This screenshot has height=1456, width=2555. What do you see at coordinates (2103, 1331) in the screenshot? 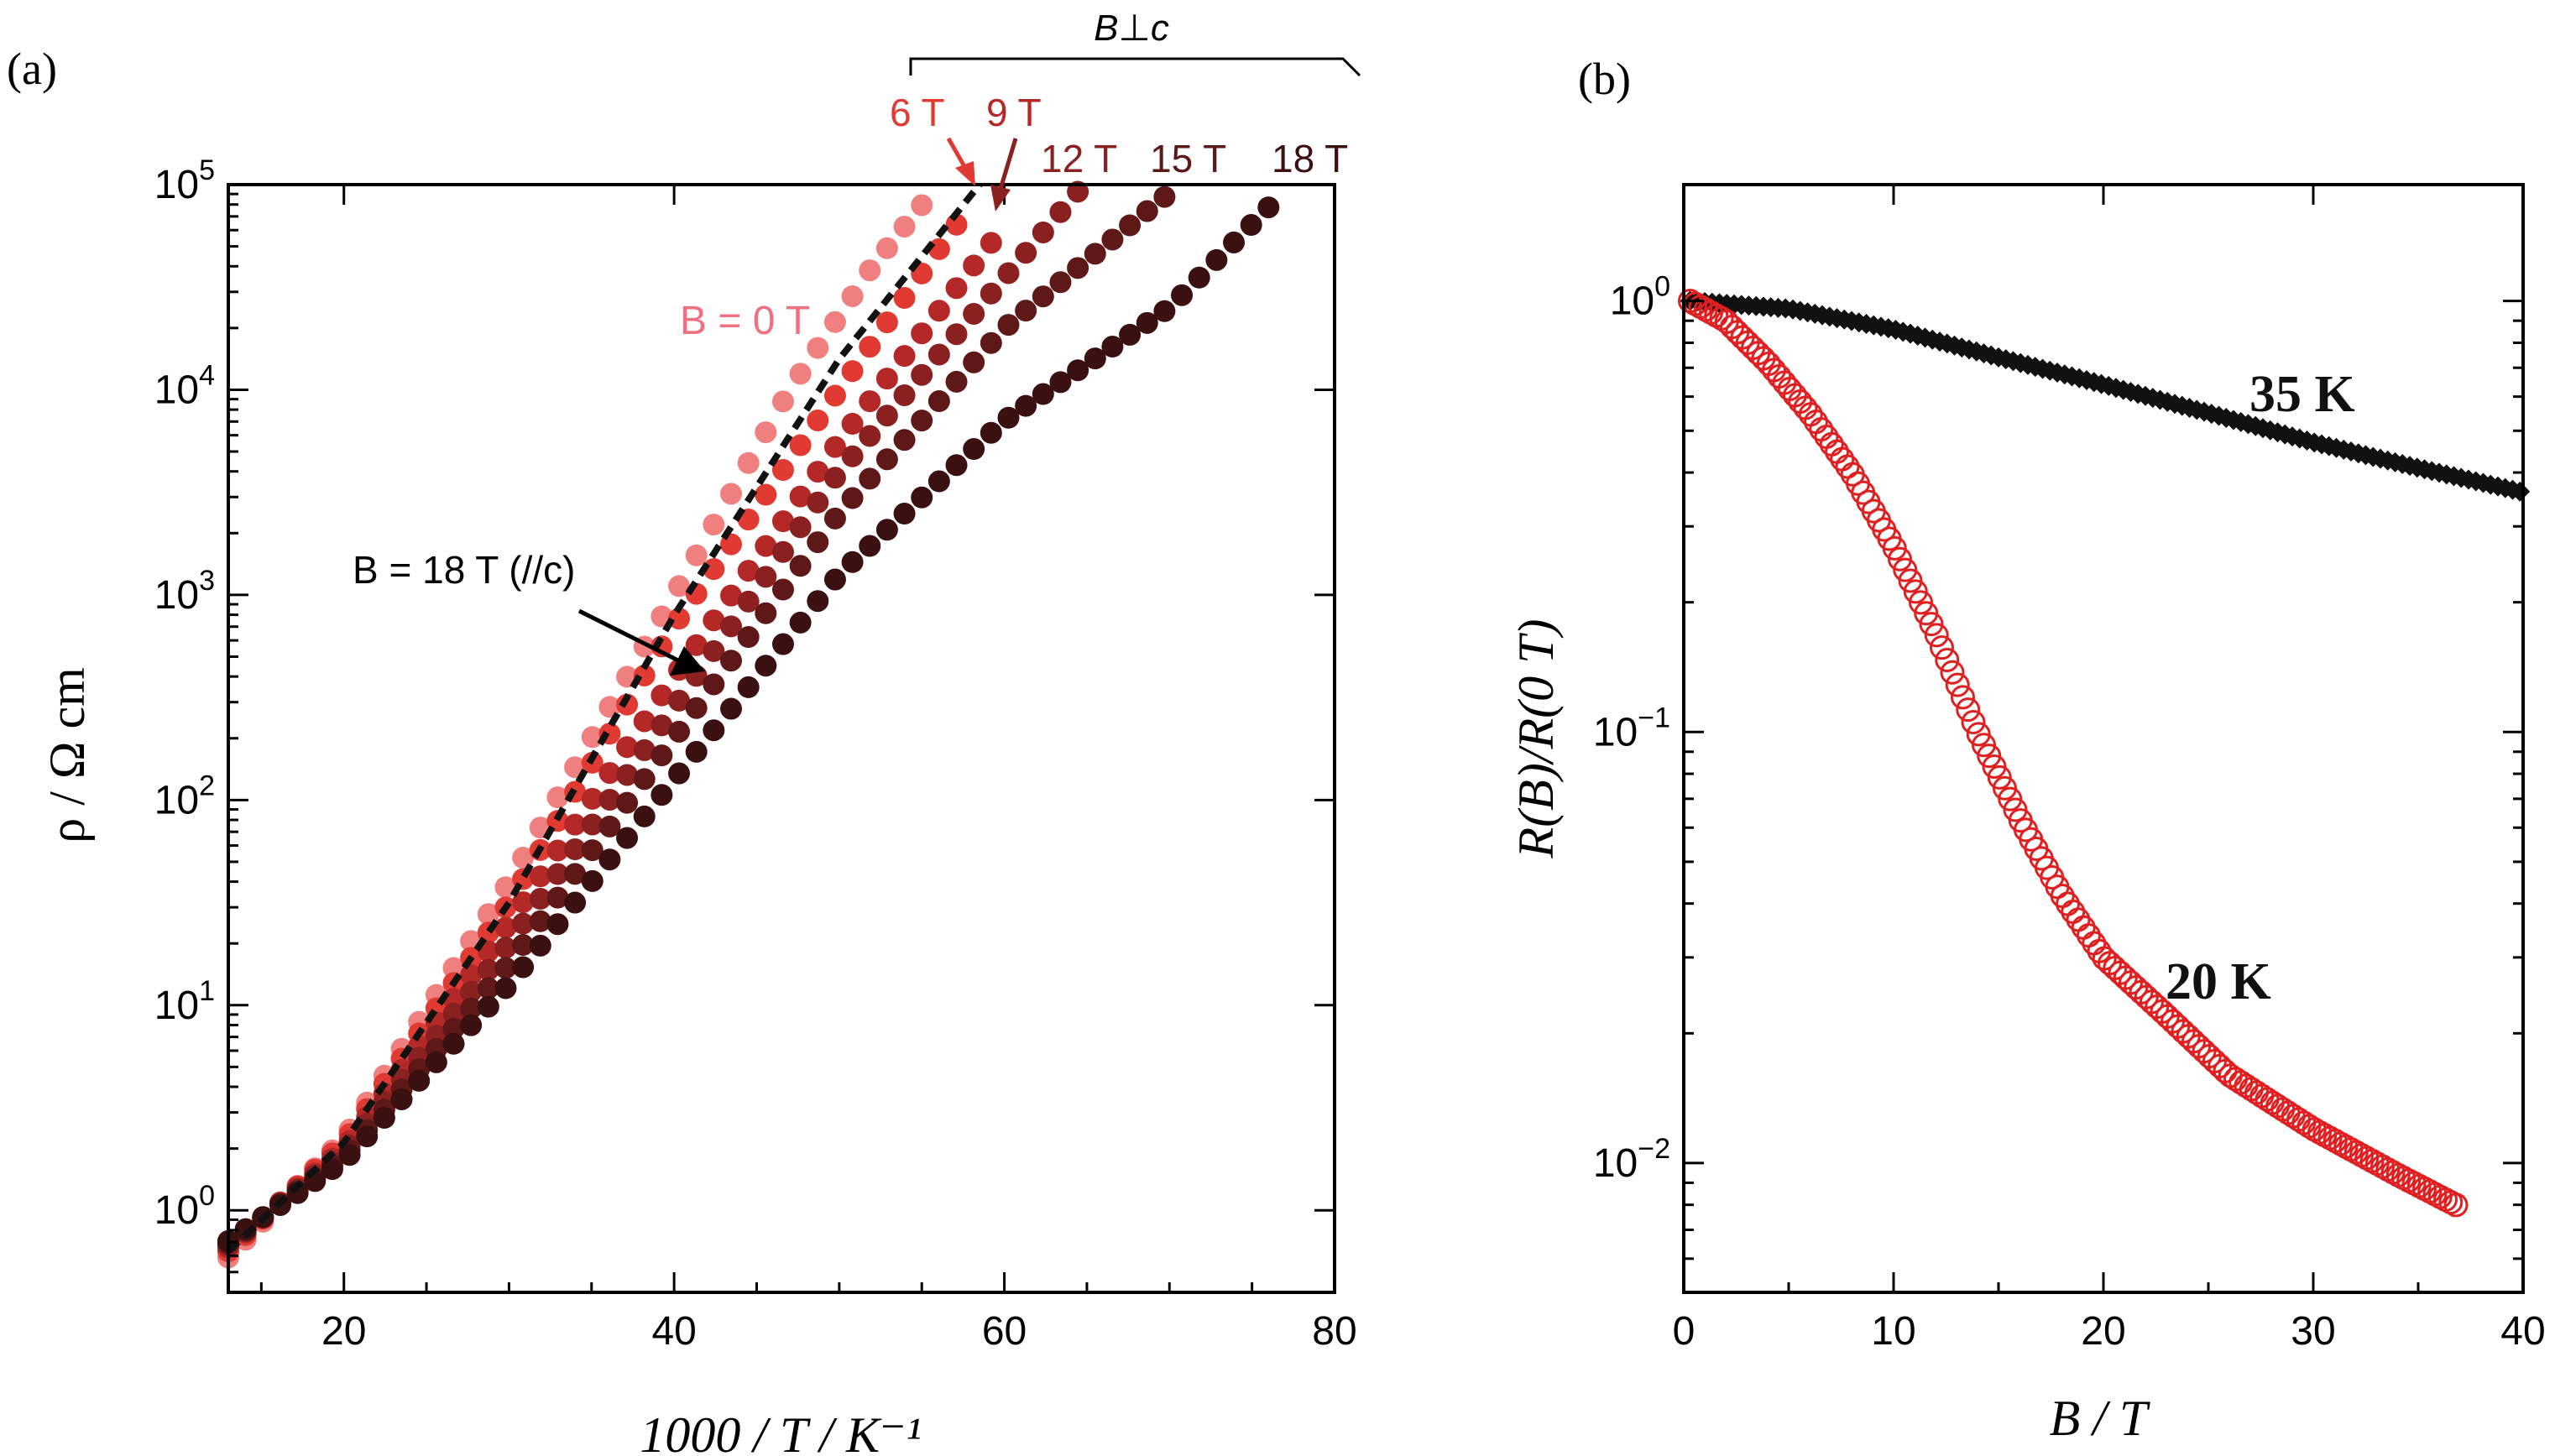
I see `x-tick-label: 20` at bounding box center [2103, 1331].